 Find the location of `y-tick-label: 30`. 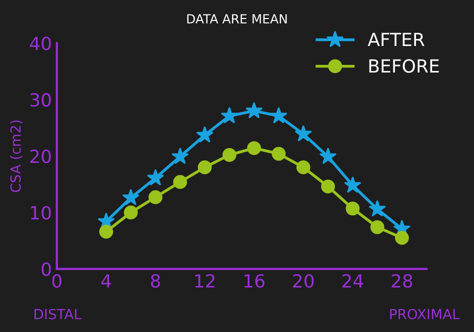

y-tick-label: 30 is located at coordinates (40, 100).